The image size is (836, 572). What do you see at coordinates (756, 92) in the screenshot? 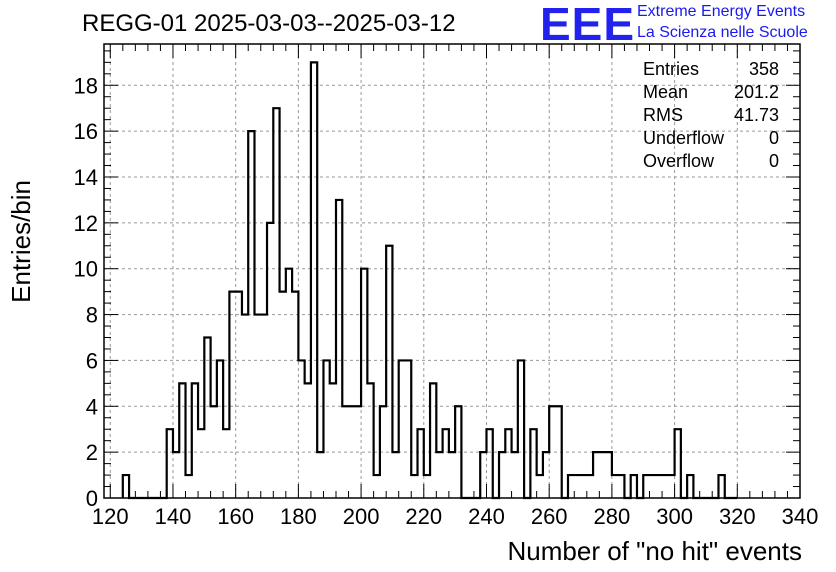
I see `stats-value: 201.2` at bounding box center [756, 92].